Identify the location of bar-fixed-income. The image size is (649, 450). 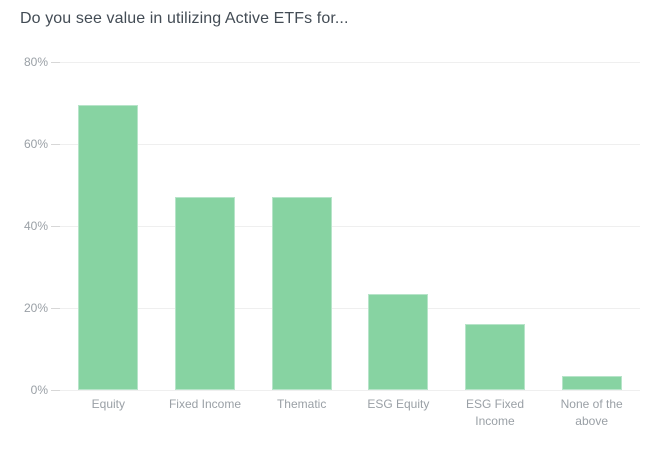
(204, 293).